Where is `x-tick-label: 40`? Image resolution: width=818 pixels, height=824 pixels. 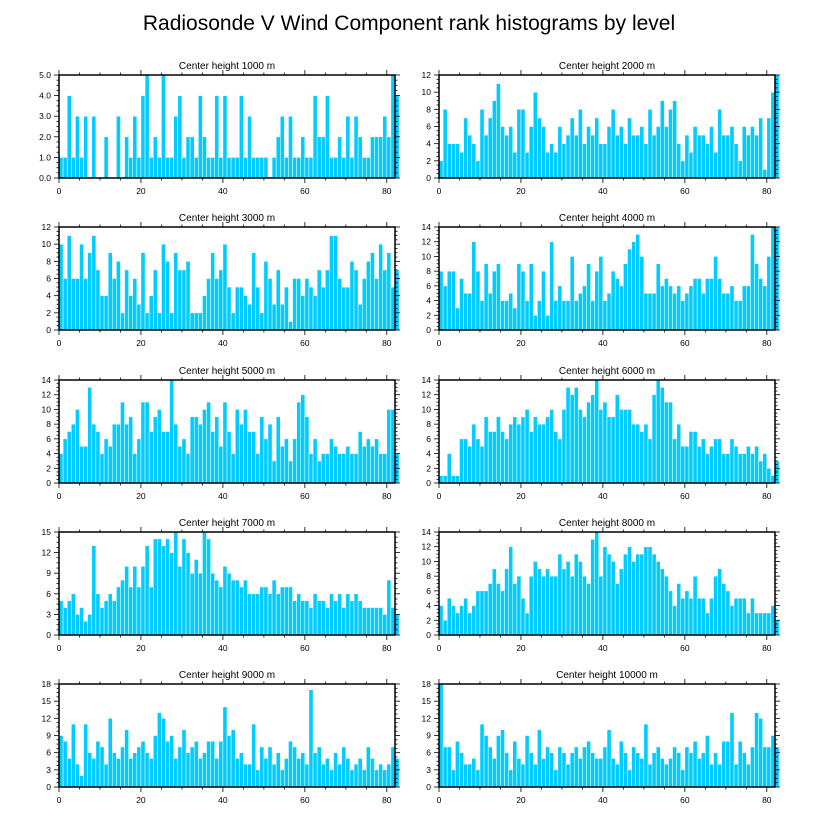 x-tick-label: 40 is located at coordinates (223, 191).